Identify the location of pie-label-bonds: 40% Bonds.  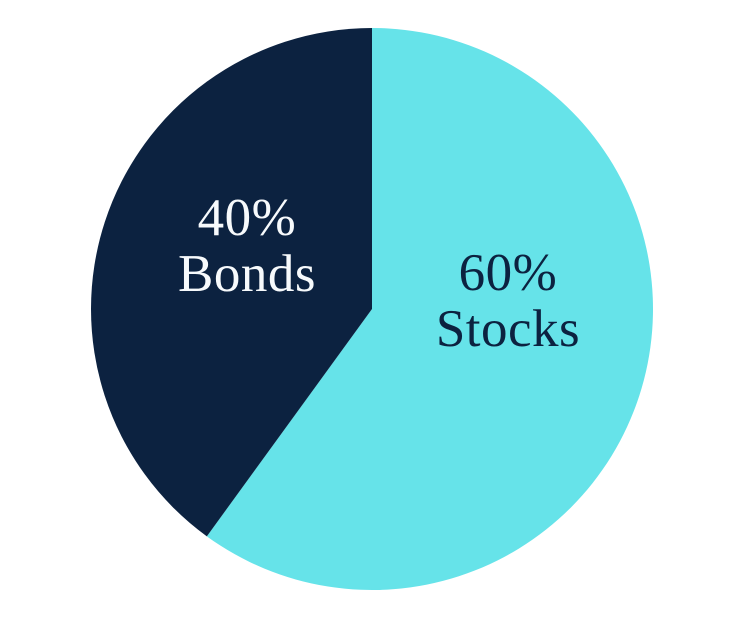
(247, 246).